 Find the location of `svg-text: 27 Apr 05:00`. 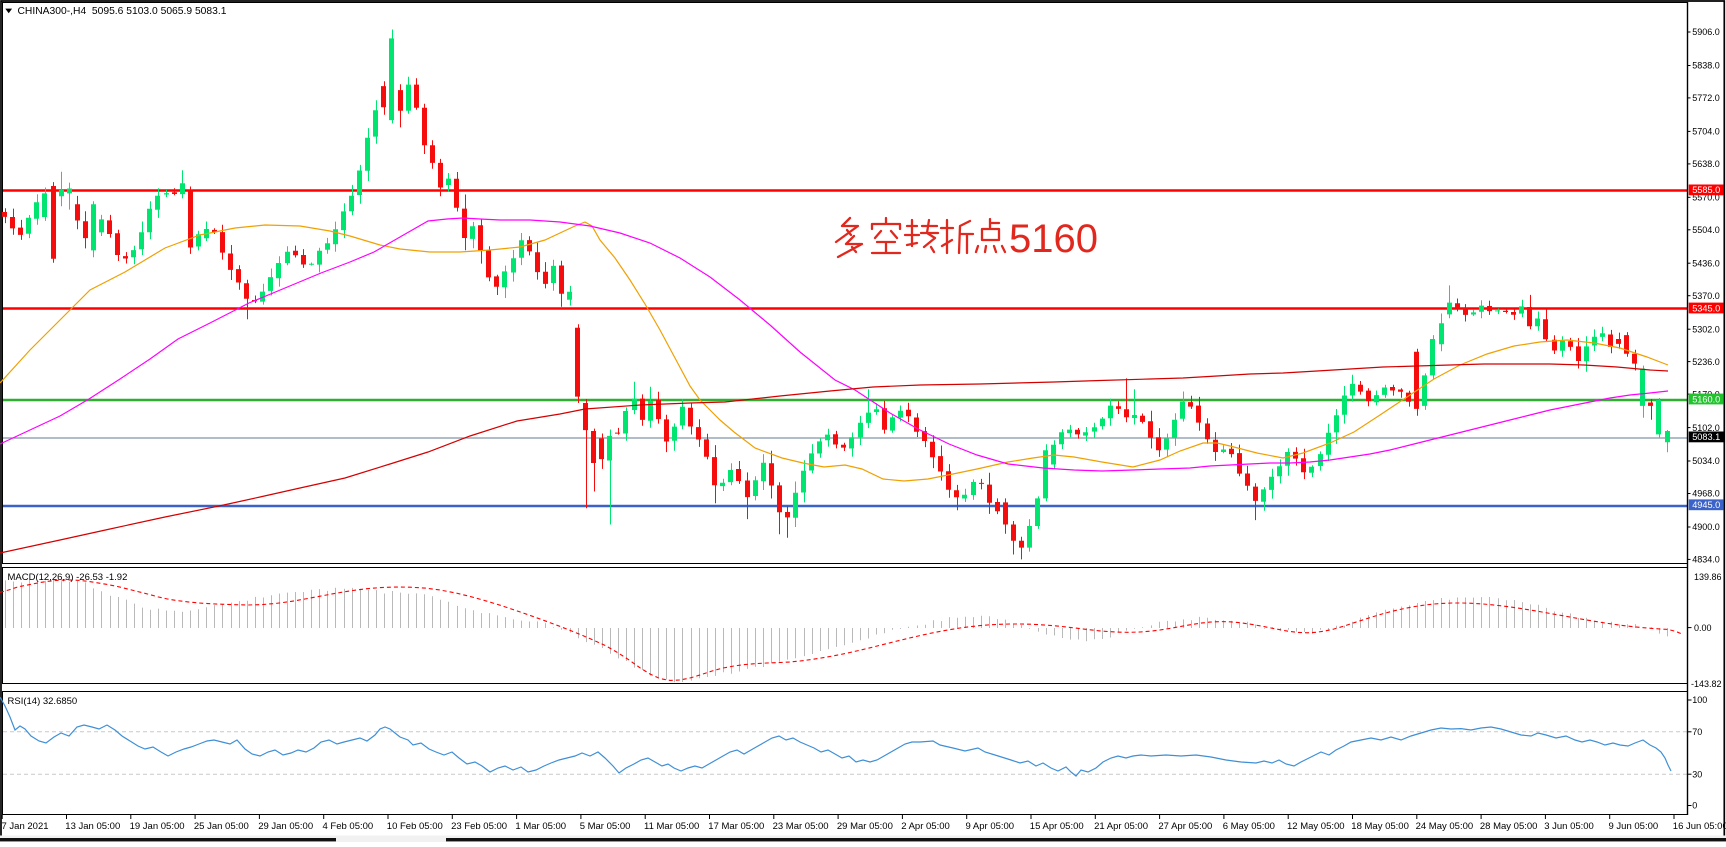

svg-text: 27 Apr 05:00 is located at coordinates (1185, 826).